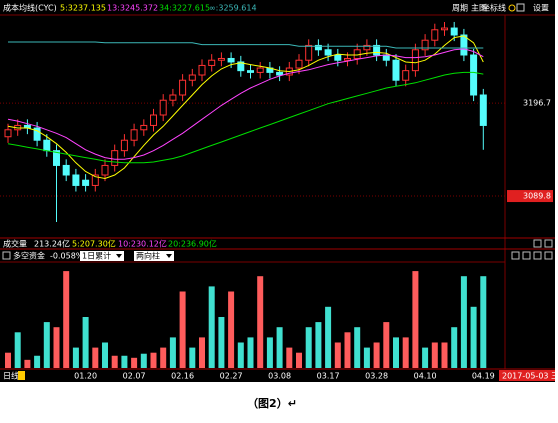 The image size is (558, 423). Describe the element at coordinates (233, 8) in the screenshot. I see `legend-entry: ∞:3259.614` at that location.